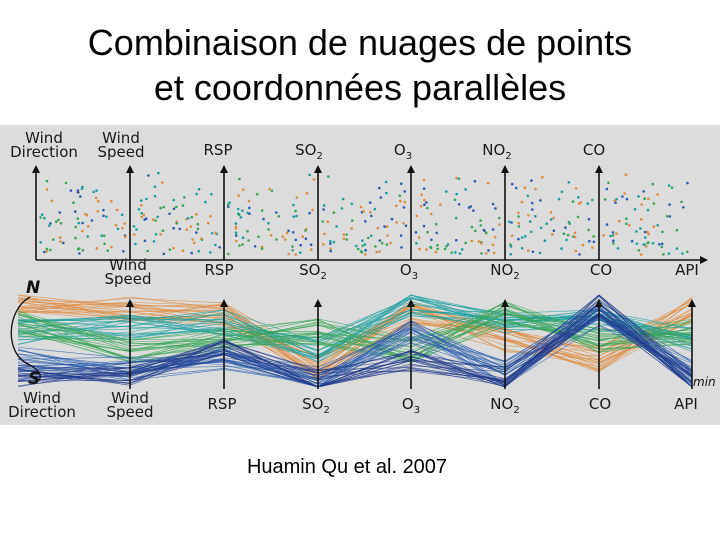 The width and height of the screenshot is (720, 540). I want to click on label-subscript: 3, so click(417, 410).